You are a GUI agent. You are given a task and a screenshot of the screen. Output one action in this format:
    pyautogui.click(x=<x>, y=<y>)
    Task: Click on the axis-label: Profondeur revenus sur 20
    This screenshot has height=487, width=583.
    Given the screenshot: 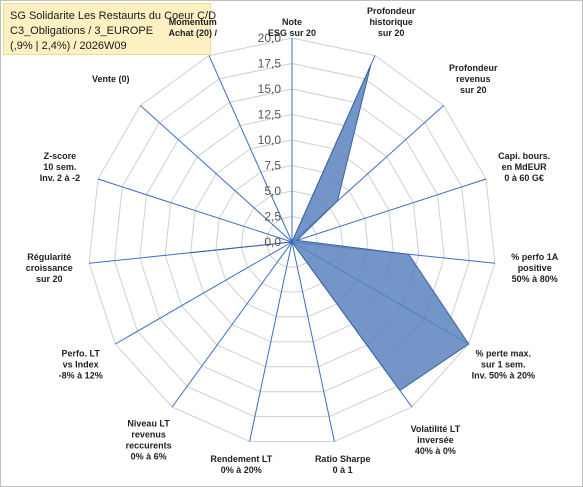 What is the action you would take?
    pyautogui.click(x=473, y=79)
    